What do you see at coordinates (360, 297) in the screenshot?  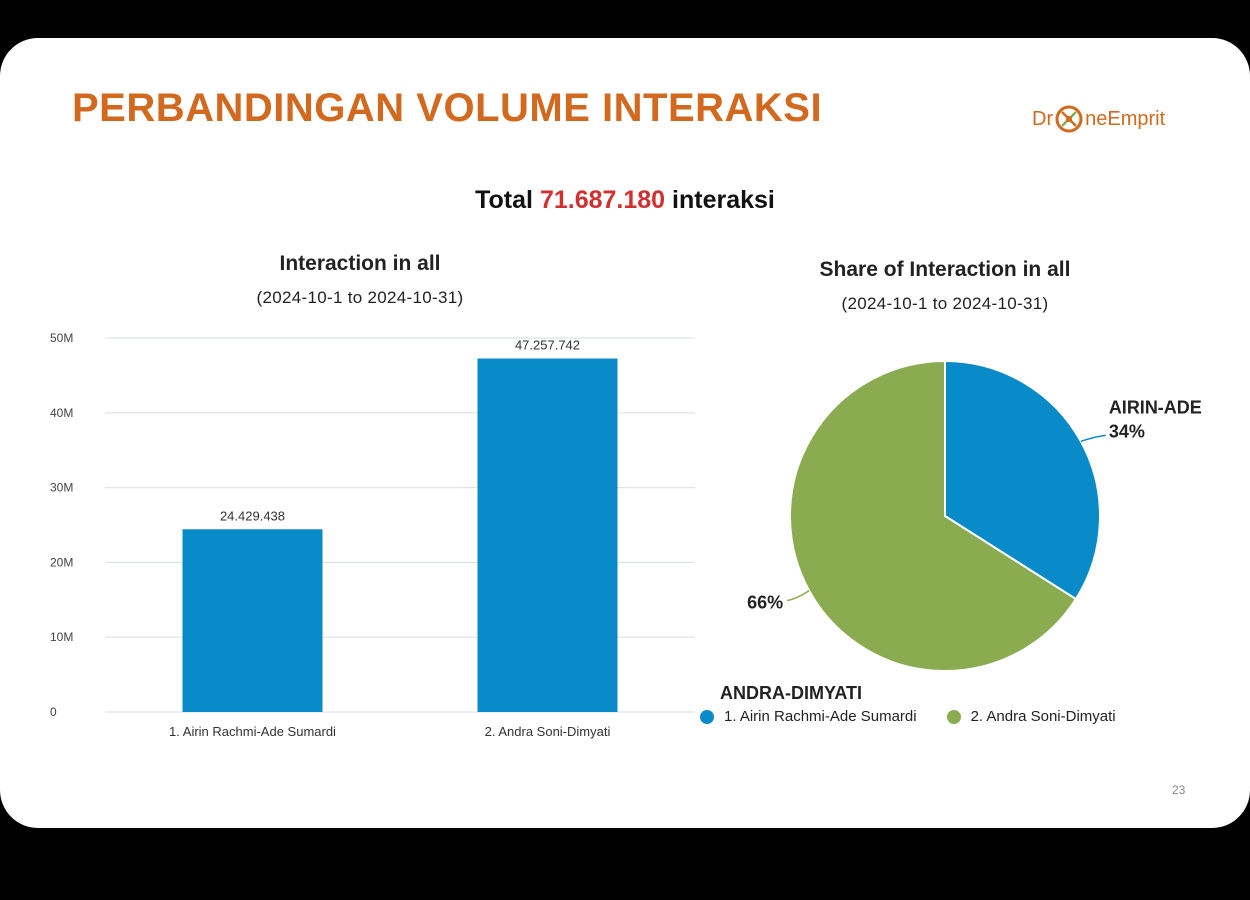 I see `bar-chart-date-range: (2024-10-1 to 2024-10-31)` at bounding box center [360, 297].